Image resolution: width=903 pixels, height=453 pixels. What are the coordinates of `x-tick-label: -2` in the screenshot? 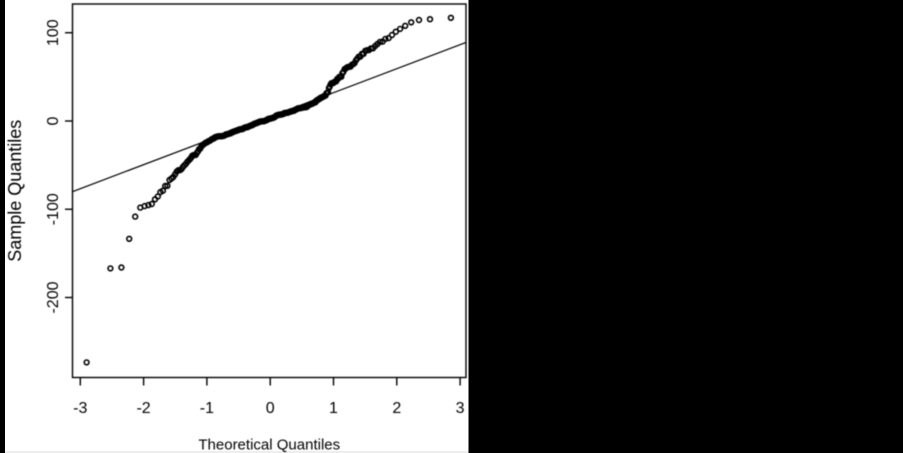 It's located at (143, 408).